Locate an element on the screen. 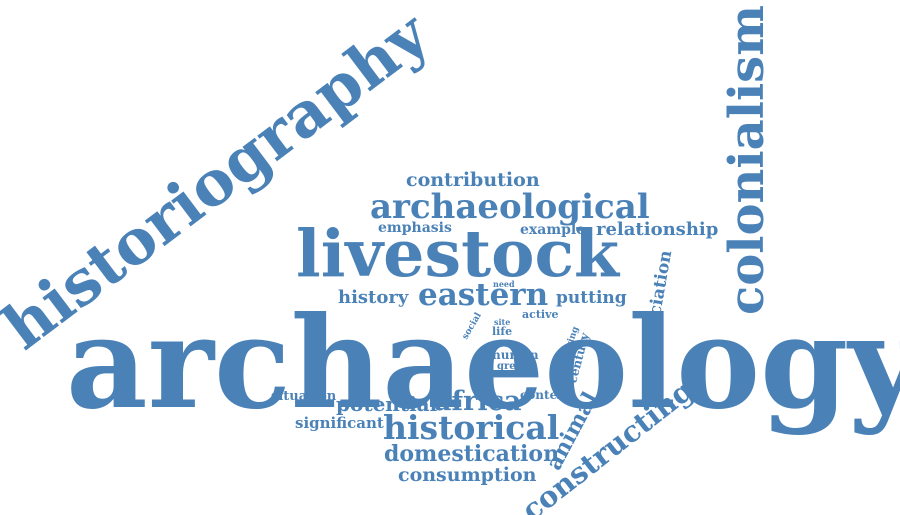 Image resolution: width=900 pixels, height=515 pixels. word-situation: situation is located at coordinates (304, 396).